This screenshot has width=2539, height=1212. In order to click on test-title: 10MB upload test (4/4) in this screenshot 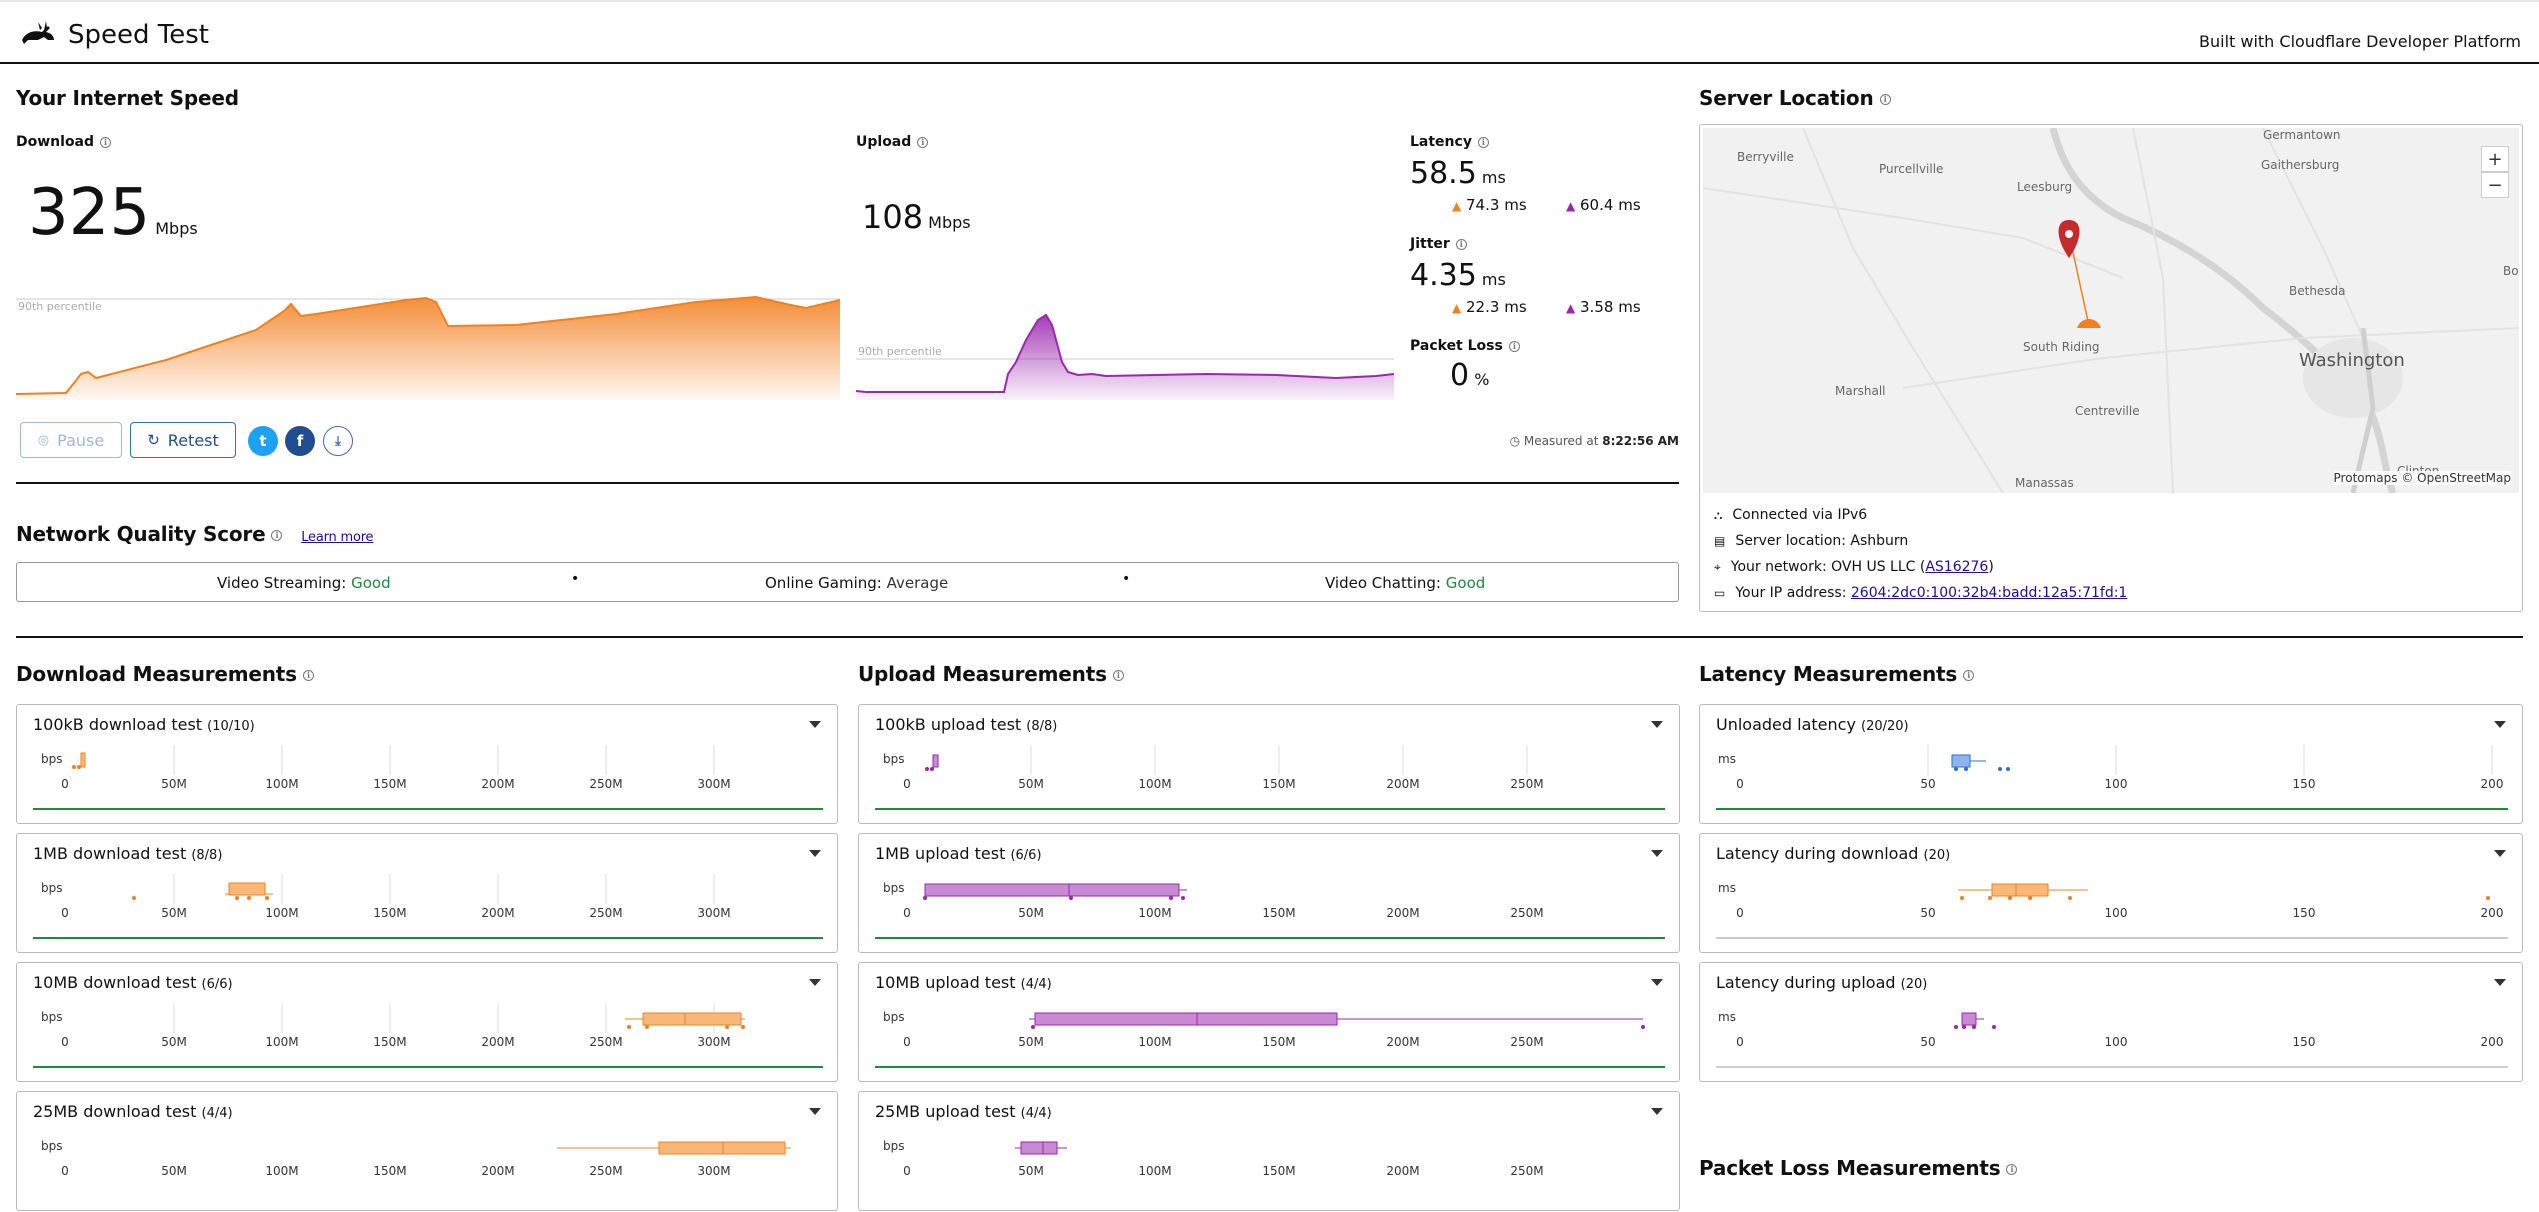, I will do `click(963, 982)`.